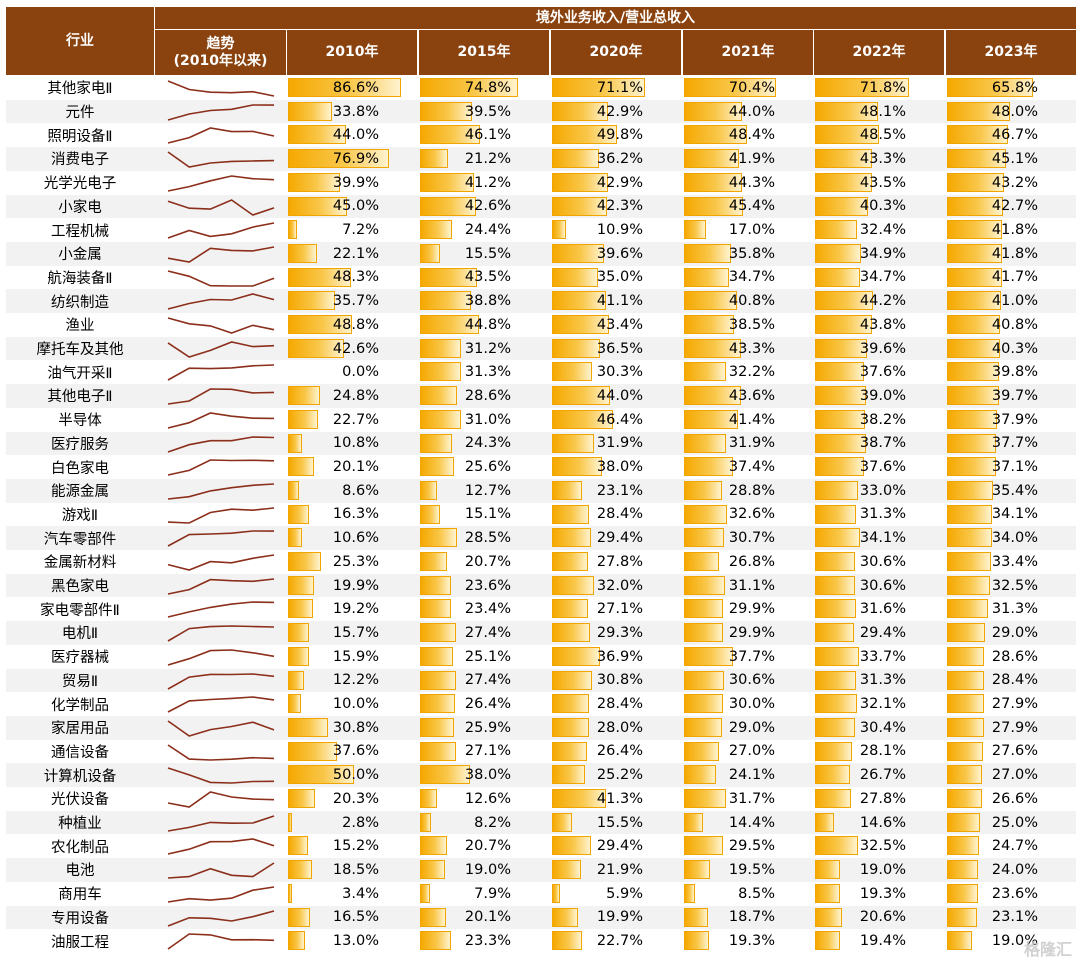  I want to click on value-label: 42.9%, so click(619, 182).